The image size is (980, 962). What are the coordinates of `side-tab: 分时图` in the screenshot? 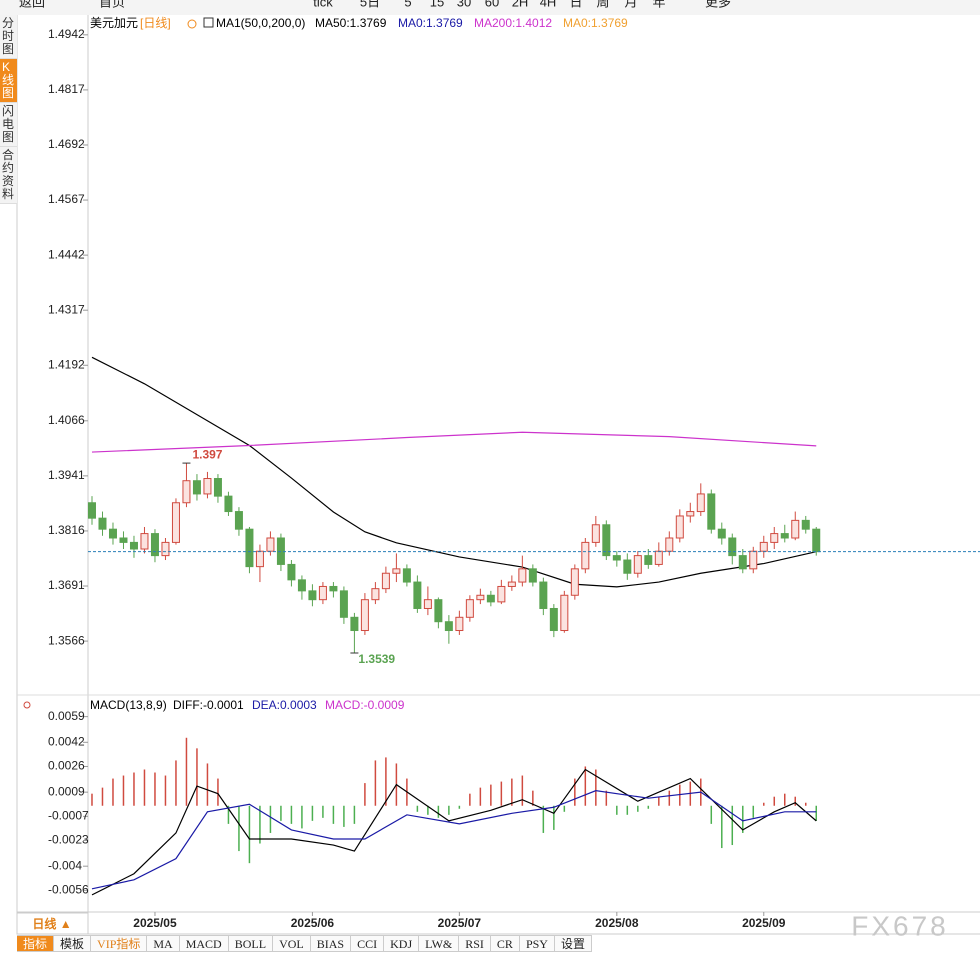 It's located at (8, 37).